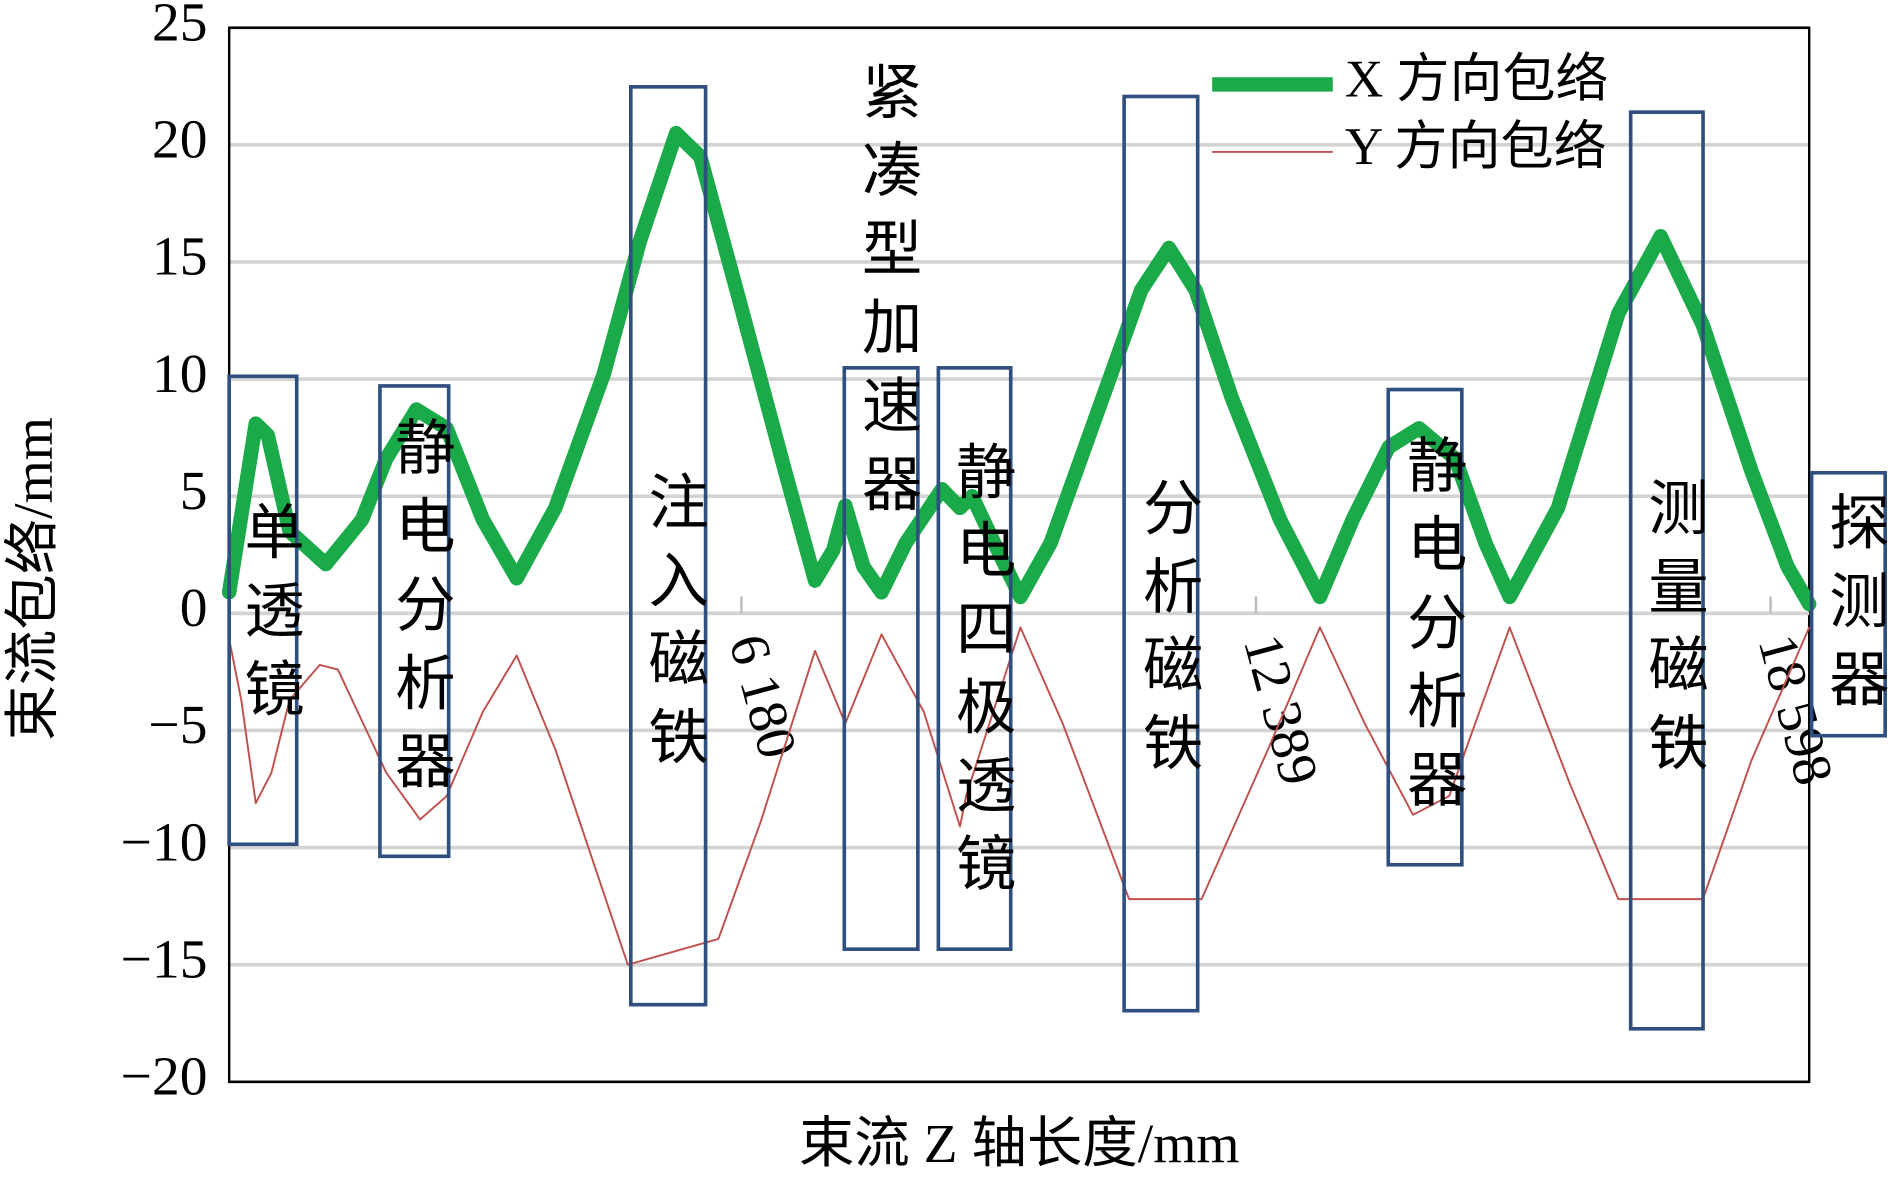 This screenshot has width=1890, height=1191. What do you see at coordinates (981, 675) in the screenshot?
I see `annotation: 静电四极透镜` at bounding box center [981, 675].